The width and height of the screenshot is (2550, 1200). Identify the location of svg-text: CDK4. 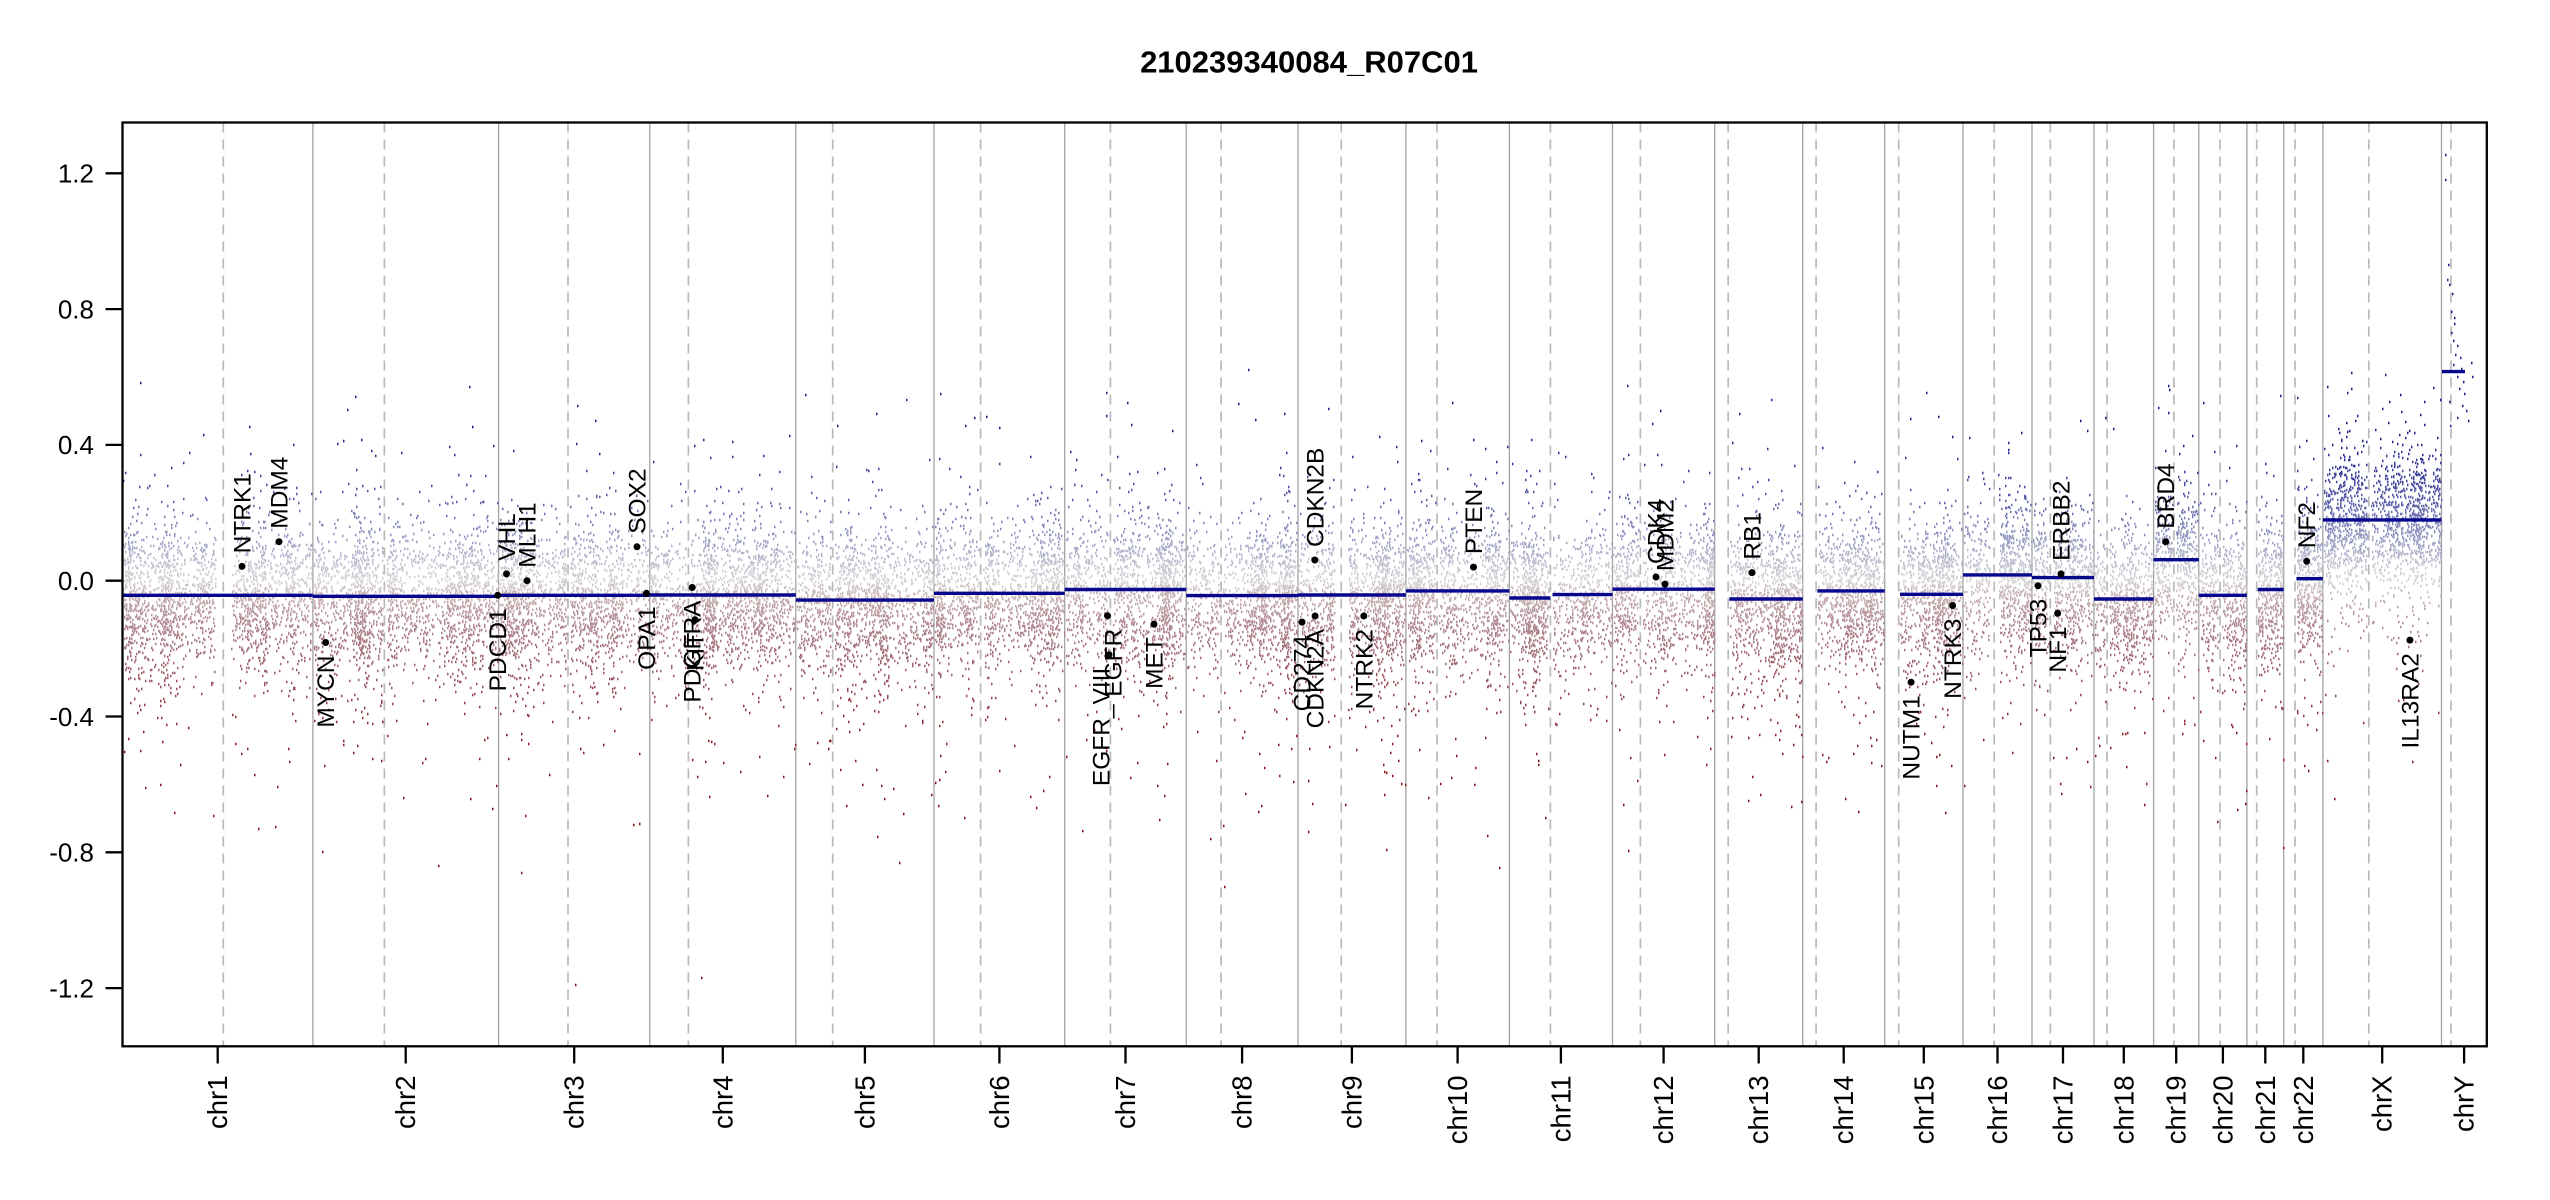
(1657, 531).